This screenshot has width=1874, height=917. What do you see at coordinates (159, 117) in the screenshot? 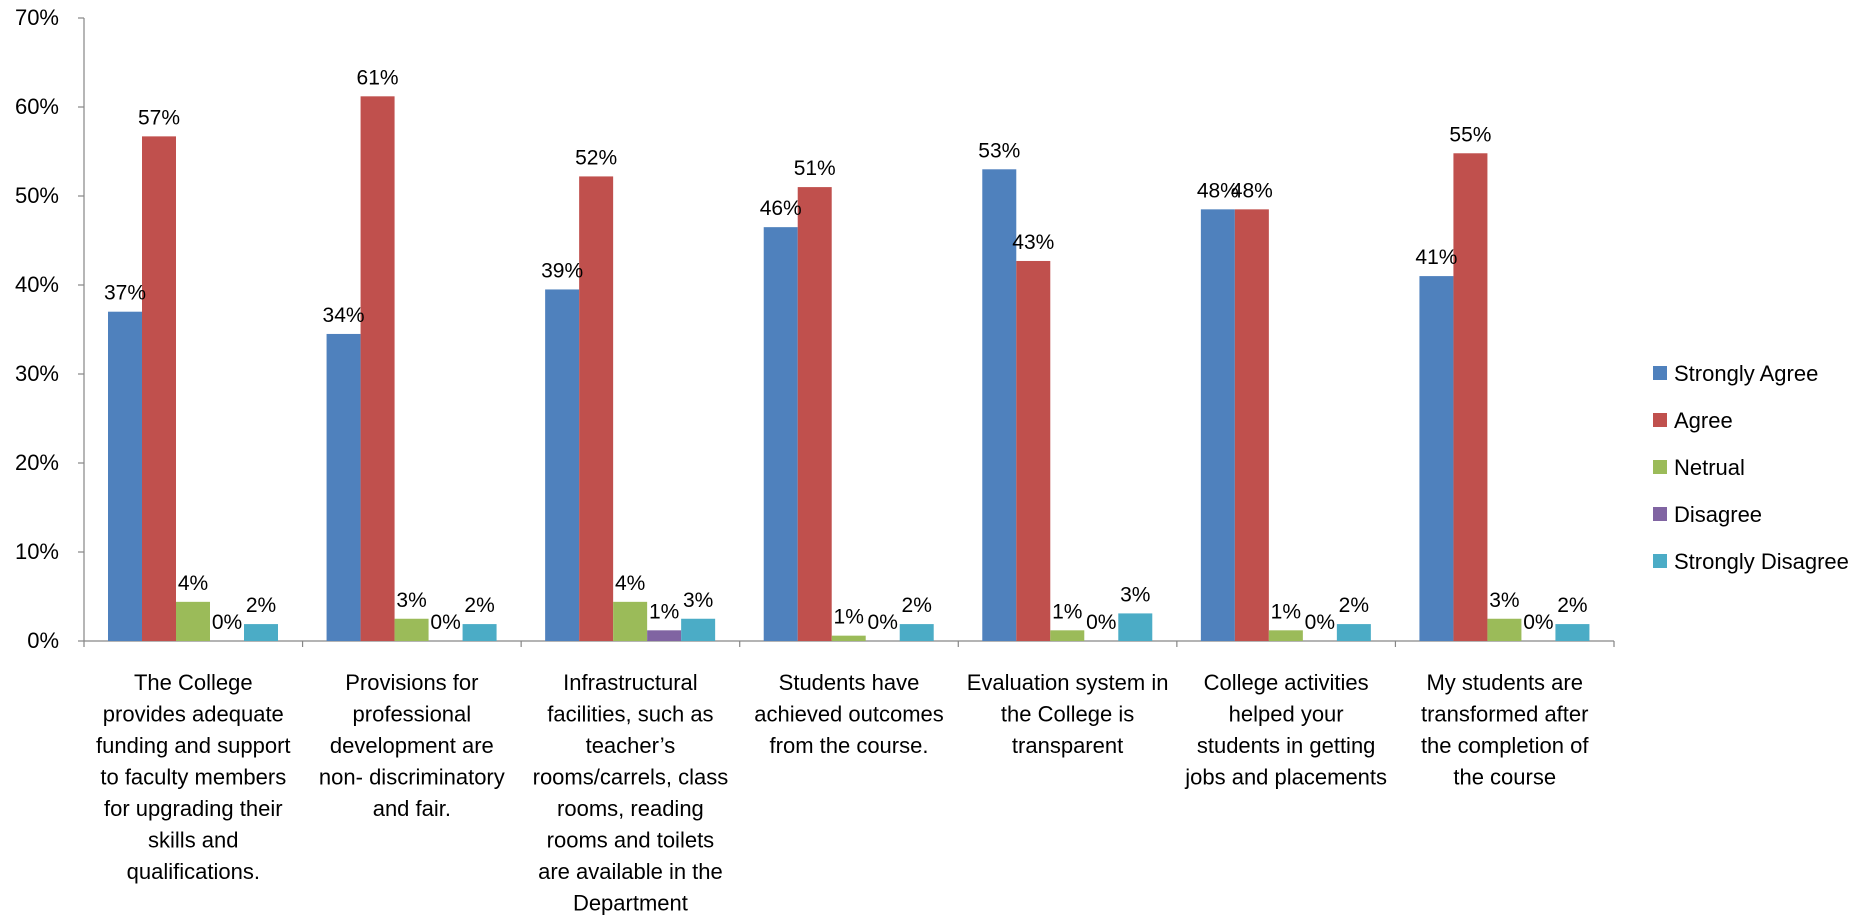
I see `data-label: 57%` at bounding box center [159, 117].